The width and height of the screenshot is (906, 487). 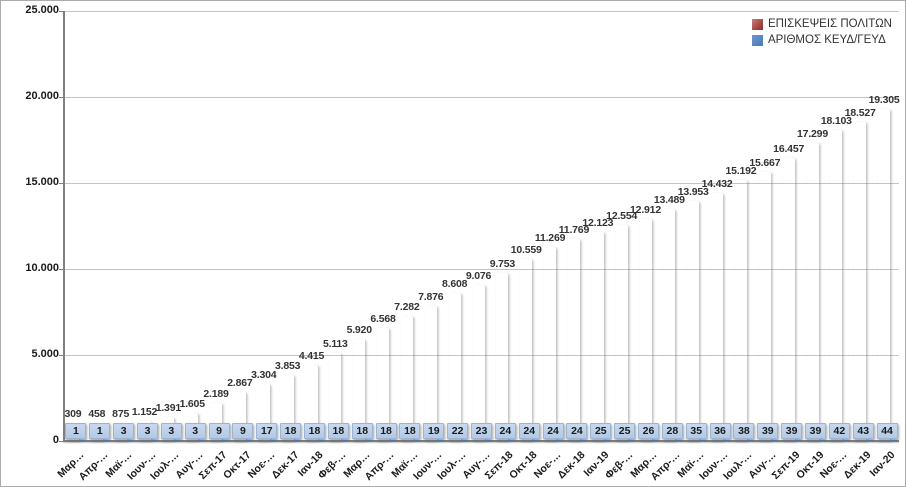 I want to click on value-label-visits: 18.527, so click(x=860, y=113).